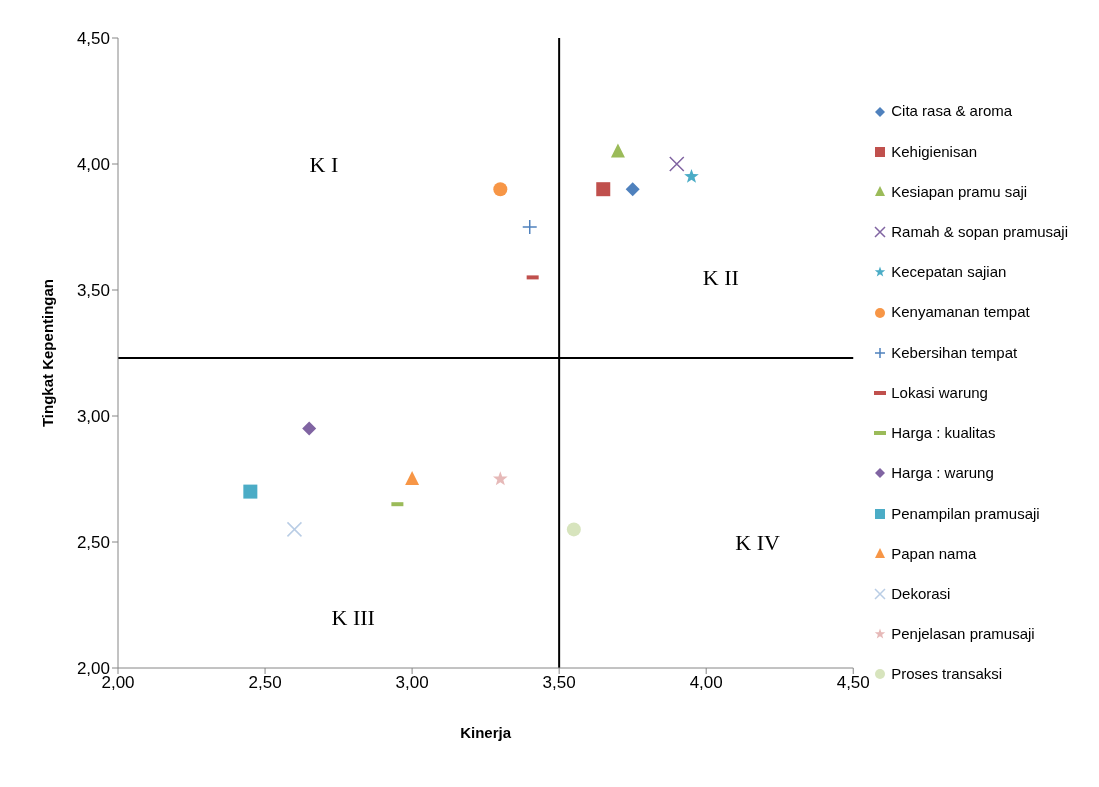 This screenshot has height=787, width=1099. I want to click on legend-label: Harga : kualitas, so click(943, 433).